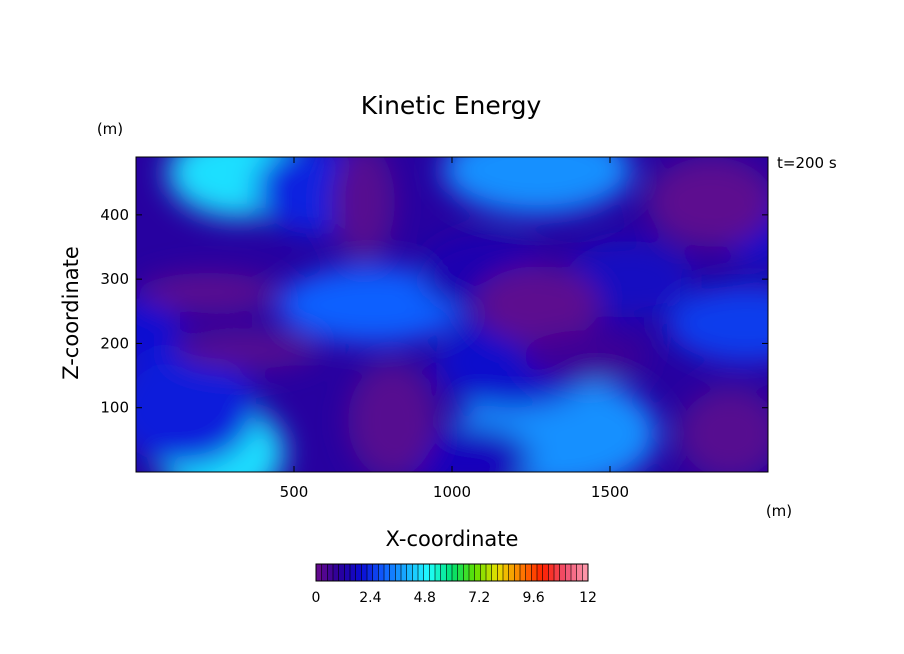 The height and width of the screenshot is (654, 904). What do you see at coordinates (452, 492) in the screenshot?
I see `x-tick-label: 1000` at bounding box center [452, 492].